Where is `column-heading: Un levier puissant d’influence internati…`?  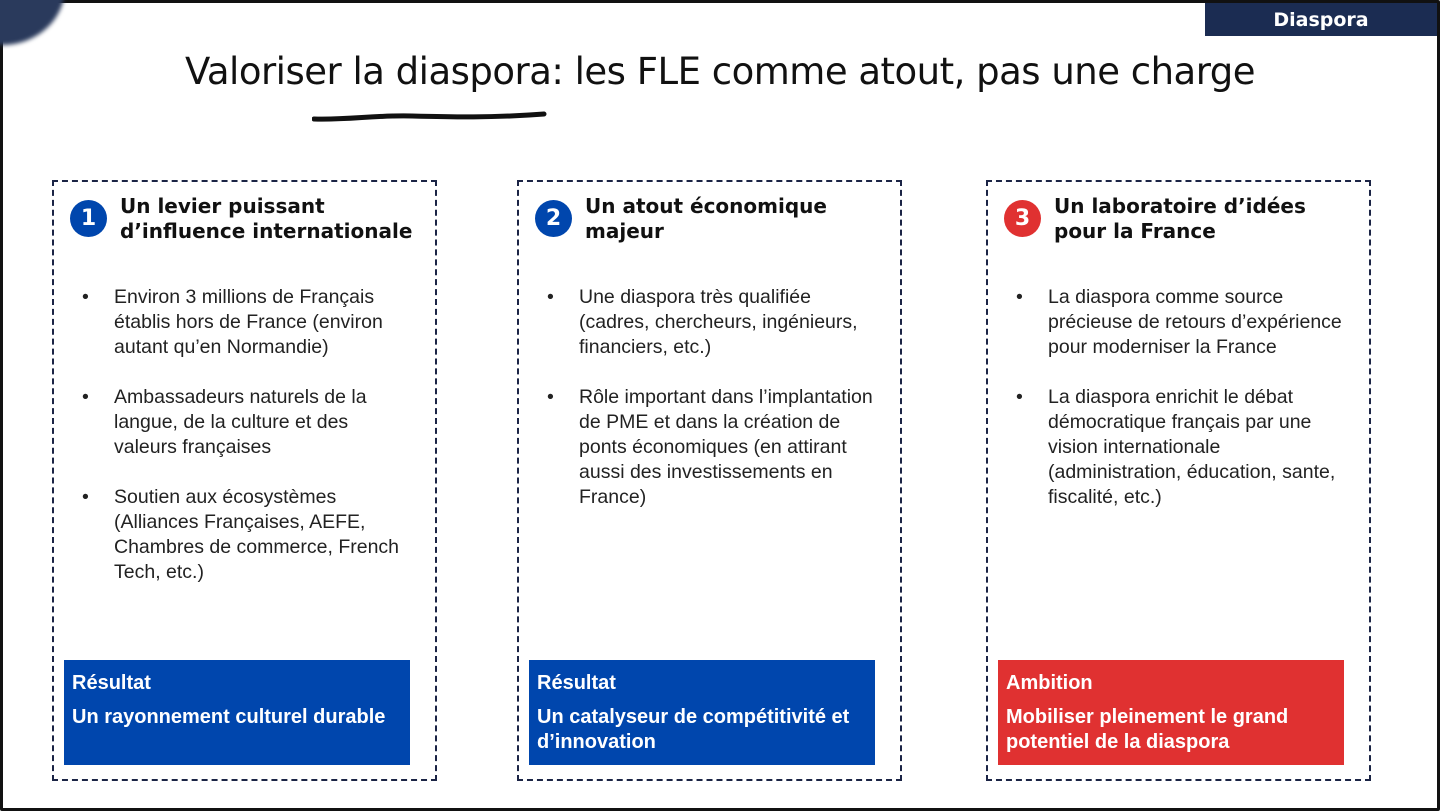 column-heading: Un levier puissant d’influence internati… is located at coordinates (266, 218).